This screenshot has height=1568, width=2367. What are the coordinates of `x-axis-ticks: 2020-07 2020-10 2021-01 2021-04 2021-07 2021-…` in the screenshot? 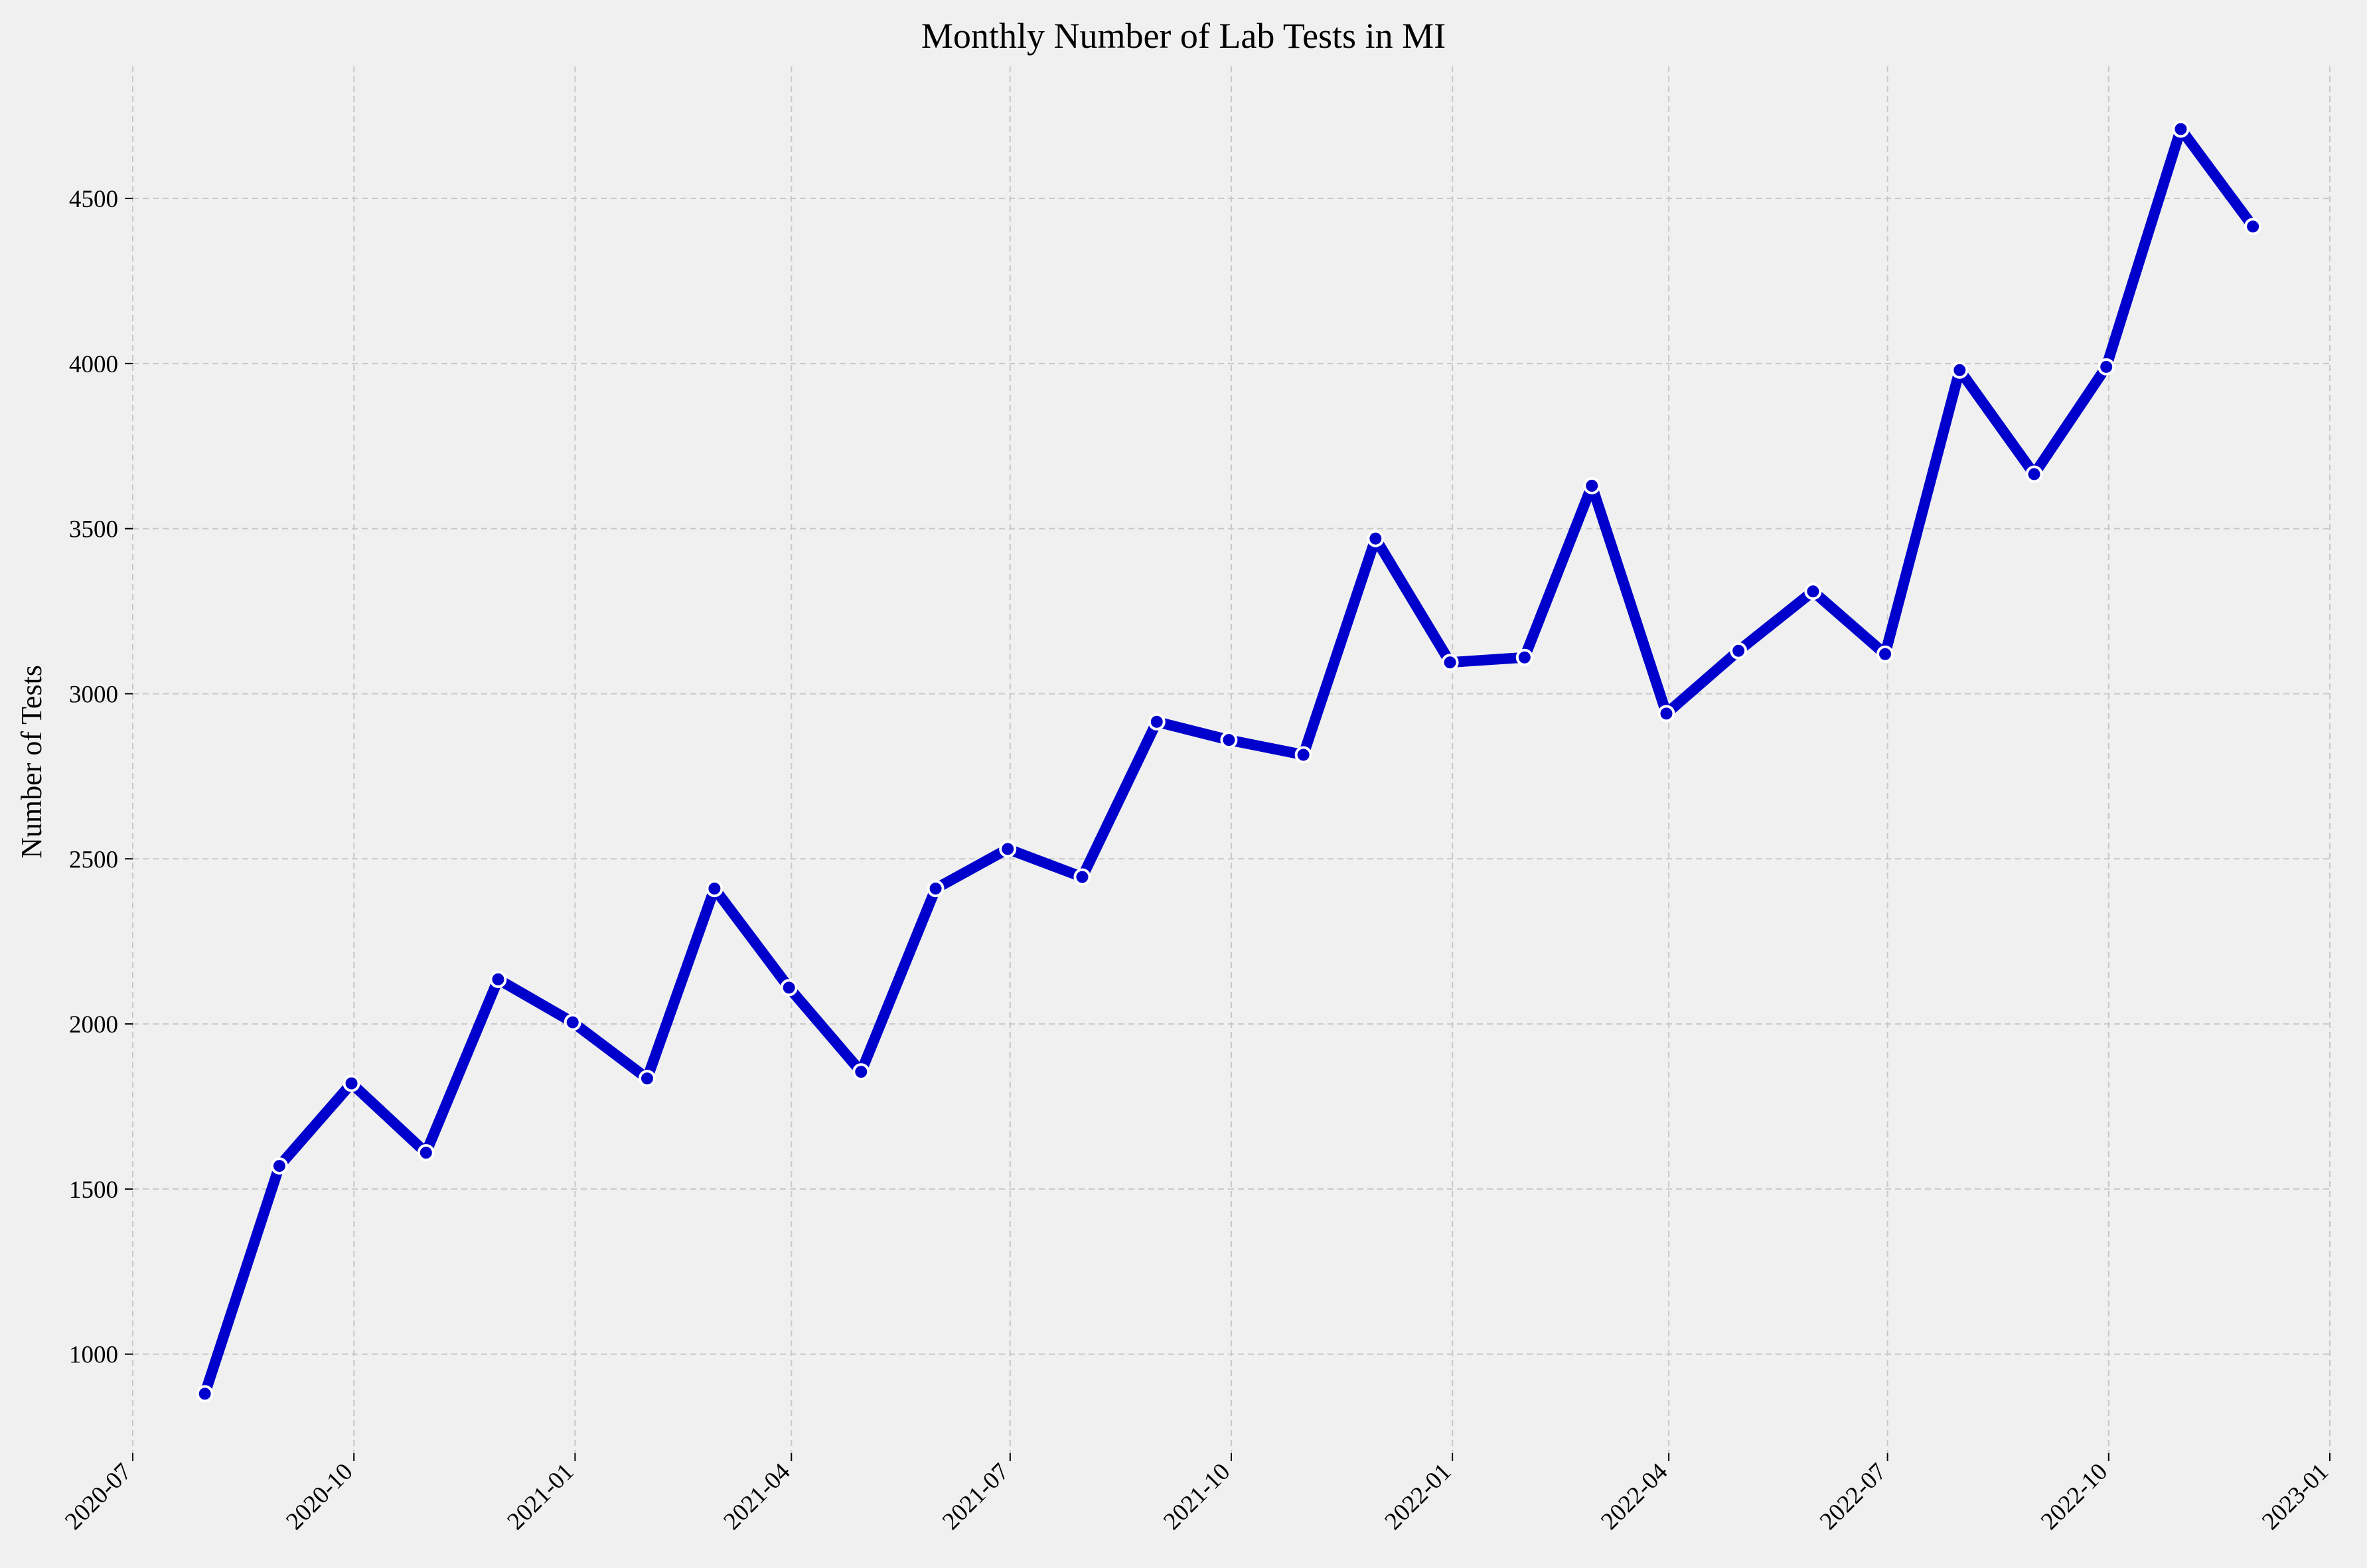 It's located at (1197, 1494).